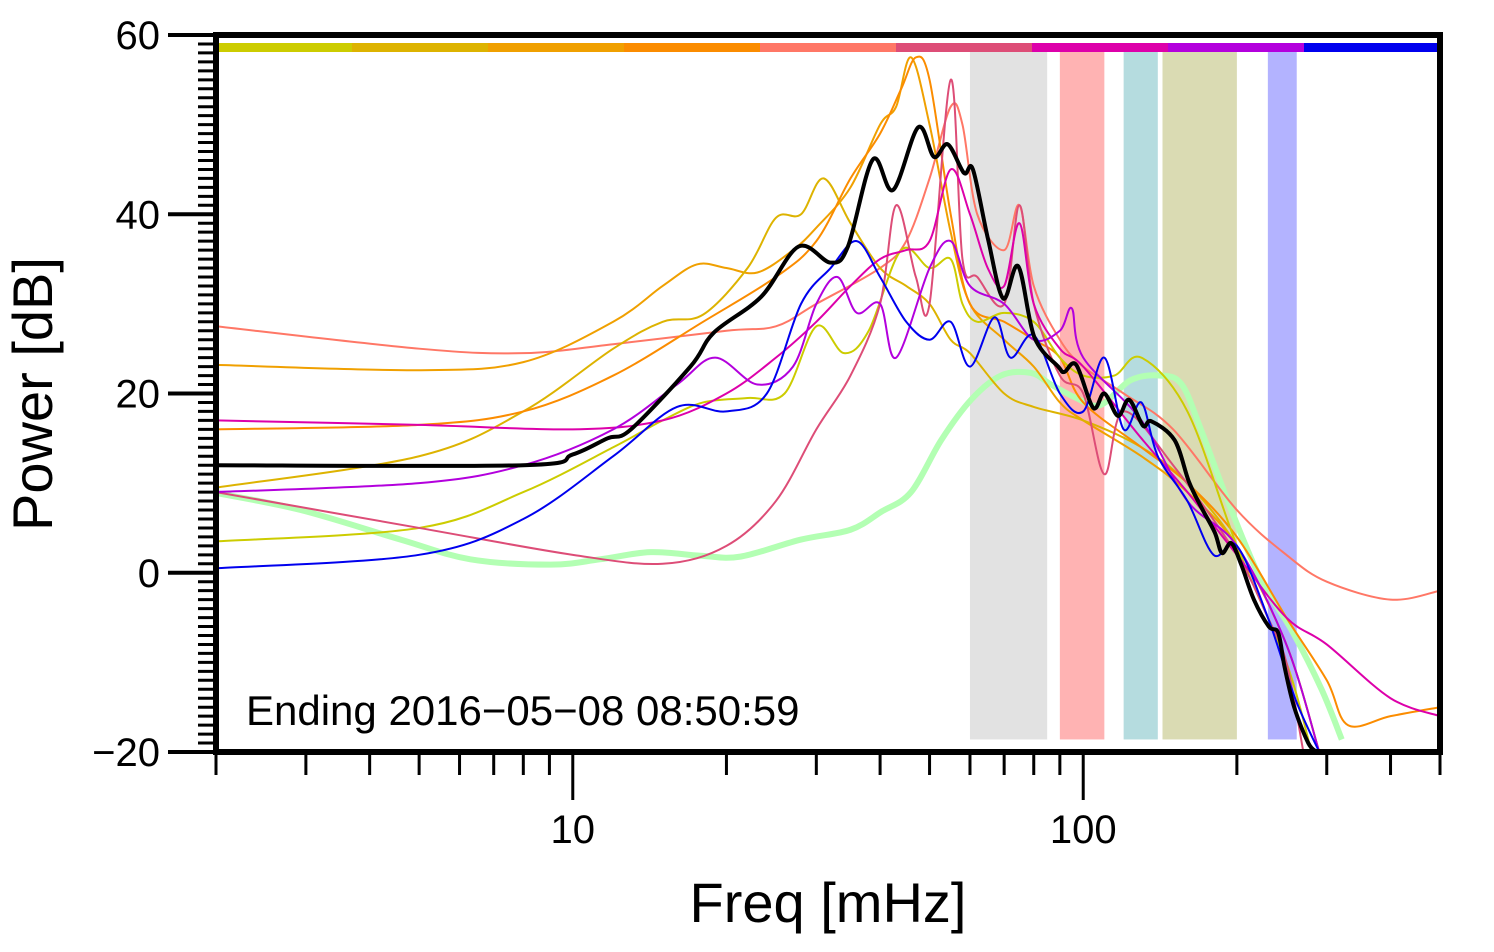 This screenshot has height=952, width=1494. Describe the element at coordinates (138, 395) in the screenshot. I see `y-tick-label: 20` at that location.